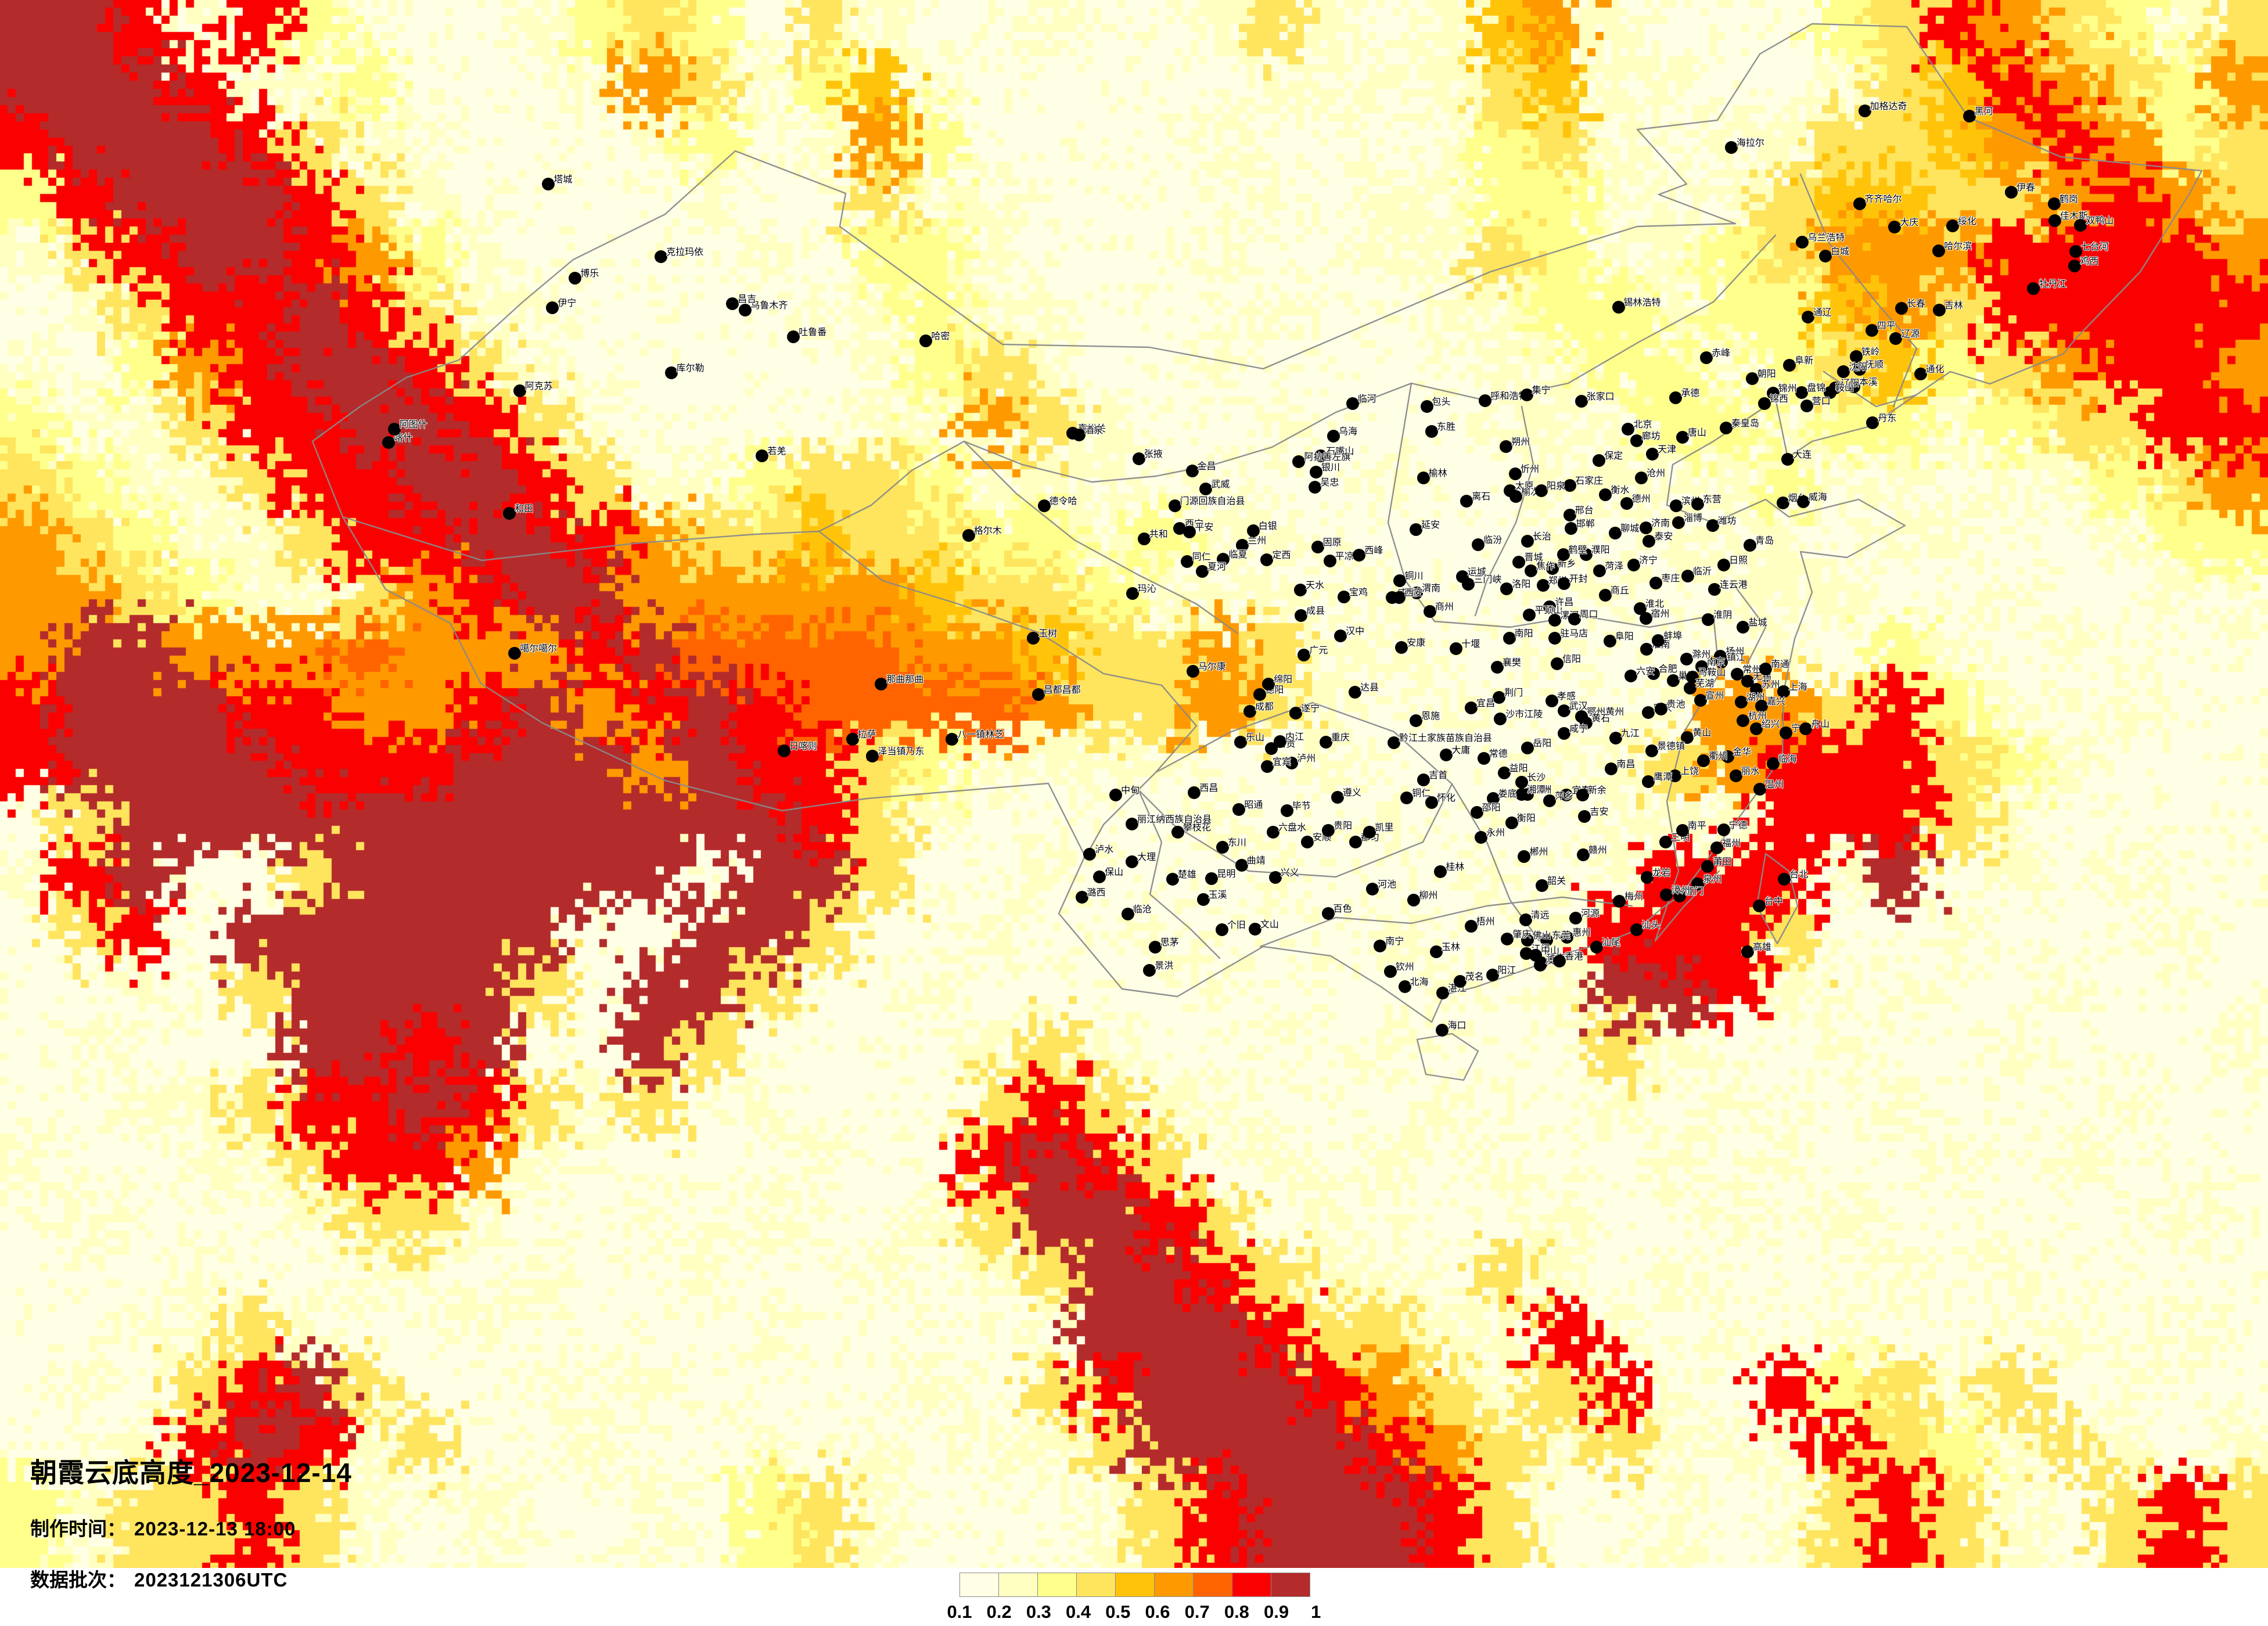 The image size is (2268, 1626). Describe the element at coordinates (1078, 1612) in the screenshot. I see `legend-tick-label: 0.4` at that location.